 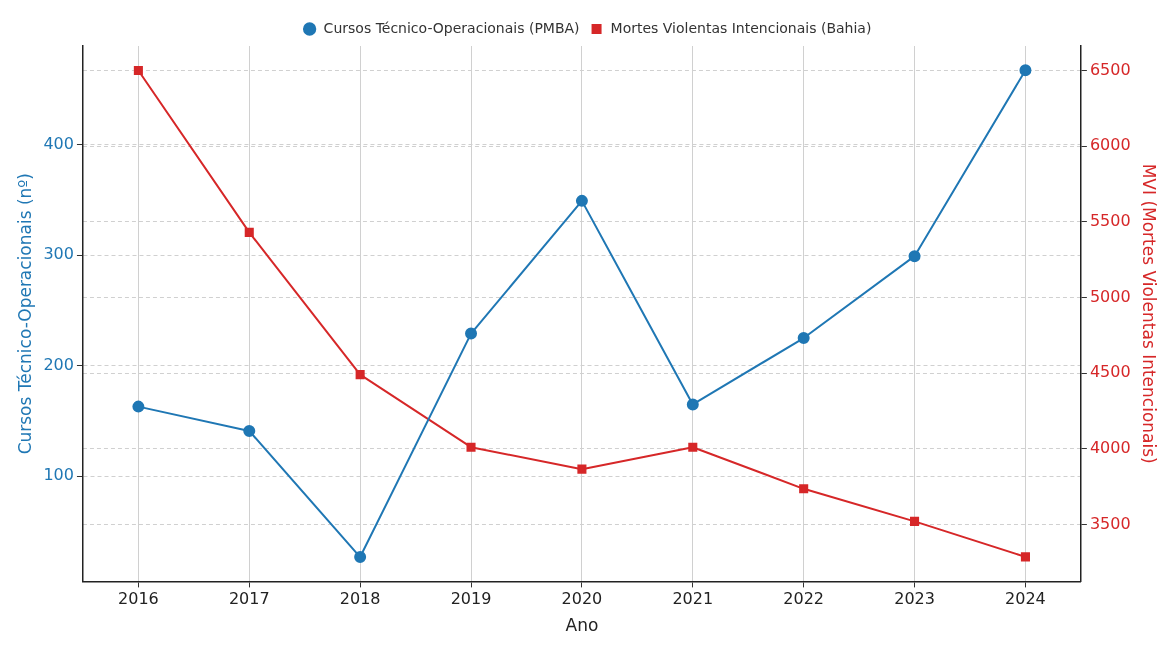 I want to click on x-tick-label: 2022, so click(x=804, y=599).